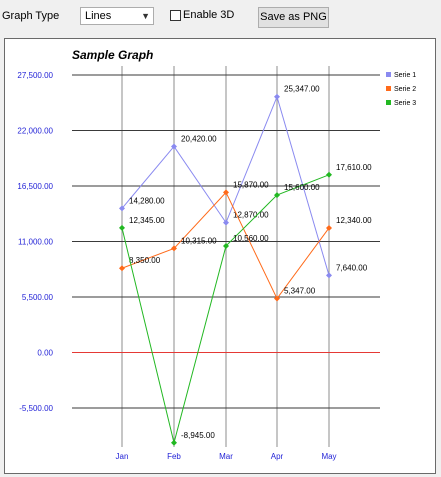 The width and height of the screenshot is (441, 477). Describe the element at coordinates (35, 75) in the screenshot. I see `y-tick-label: 27,500.00` at that location.